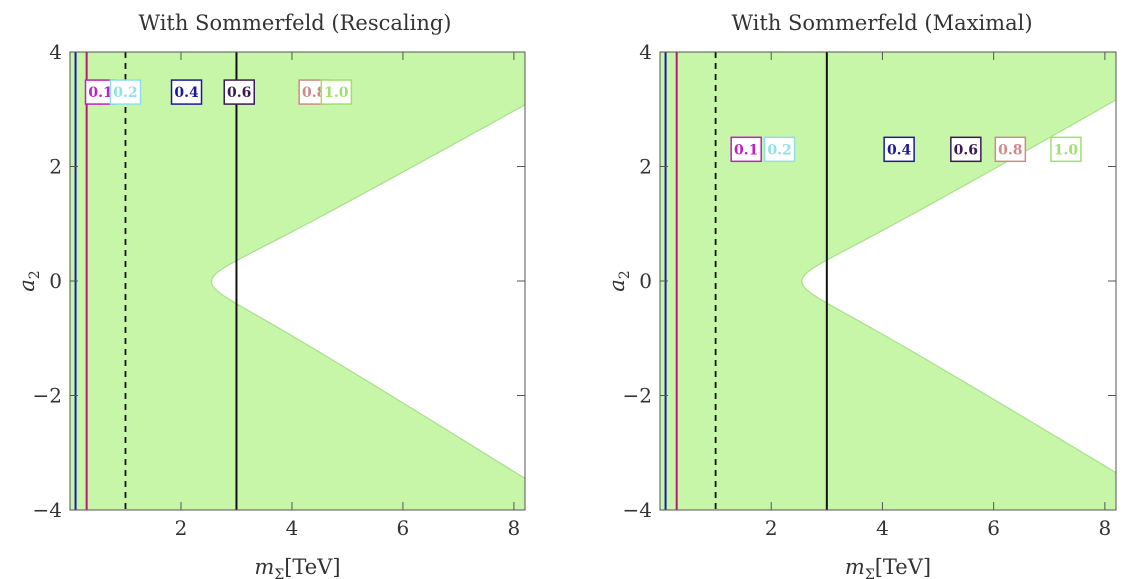 This screenshot has width=1125, height=579. I want to click on contour-label-0.8: 0.8, so click(1010, 149).